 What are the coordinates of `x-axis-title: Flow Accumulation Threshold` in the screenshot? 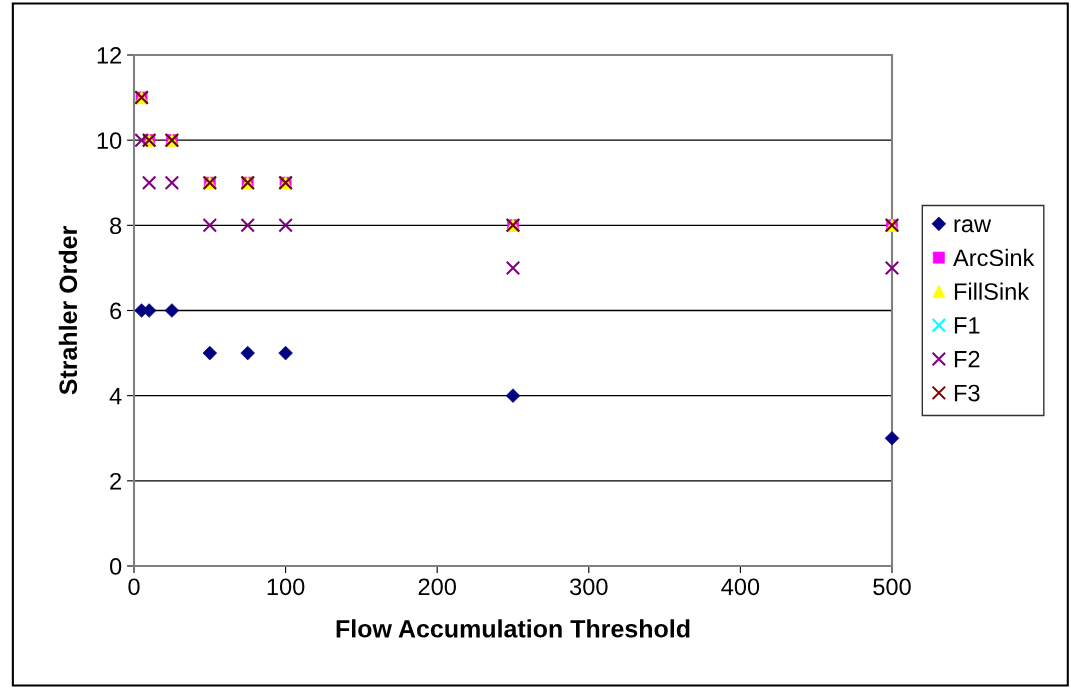 It's located at (513, 628).